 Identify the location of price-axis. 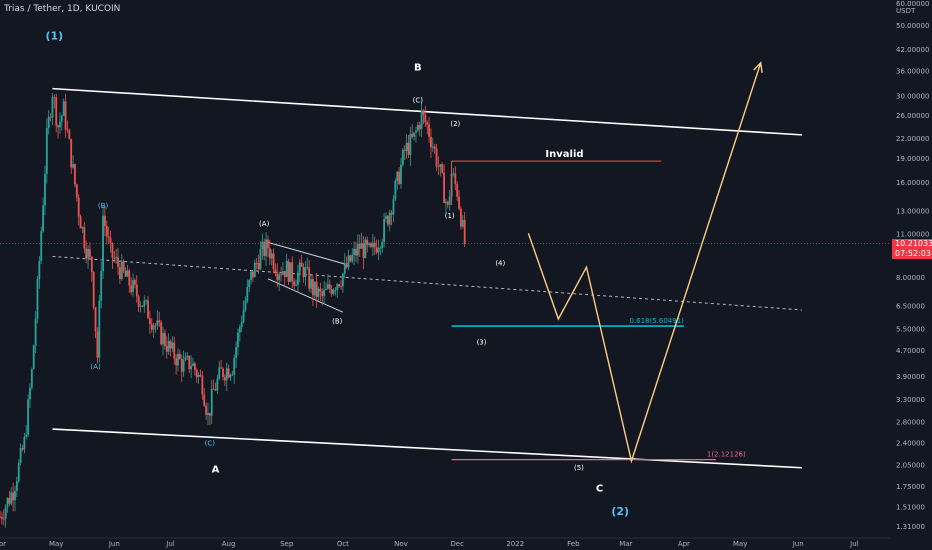
(911, 275).